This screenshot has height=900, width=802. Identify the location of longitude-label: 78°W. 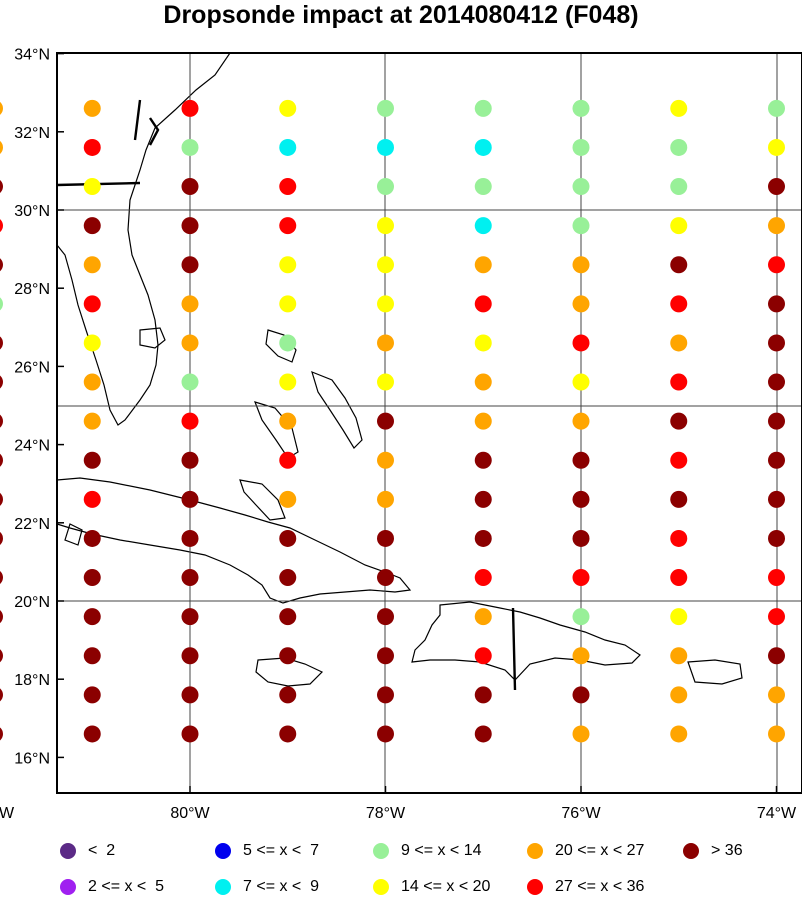
(386, 813).